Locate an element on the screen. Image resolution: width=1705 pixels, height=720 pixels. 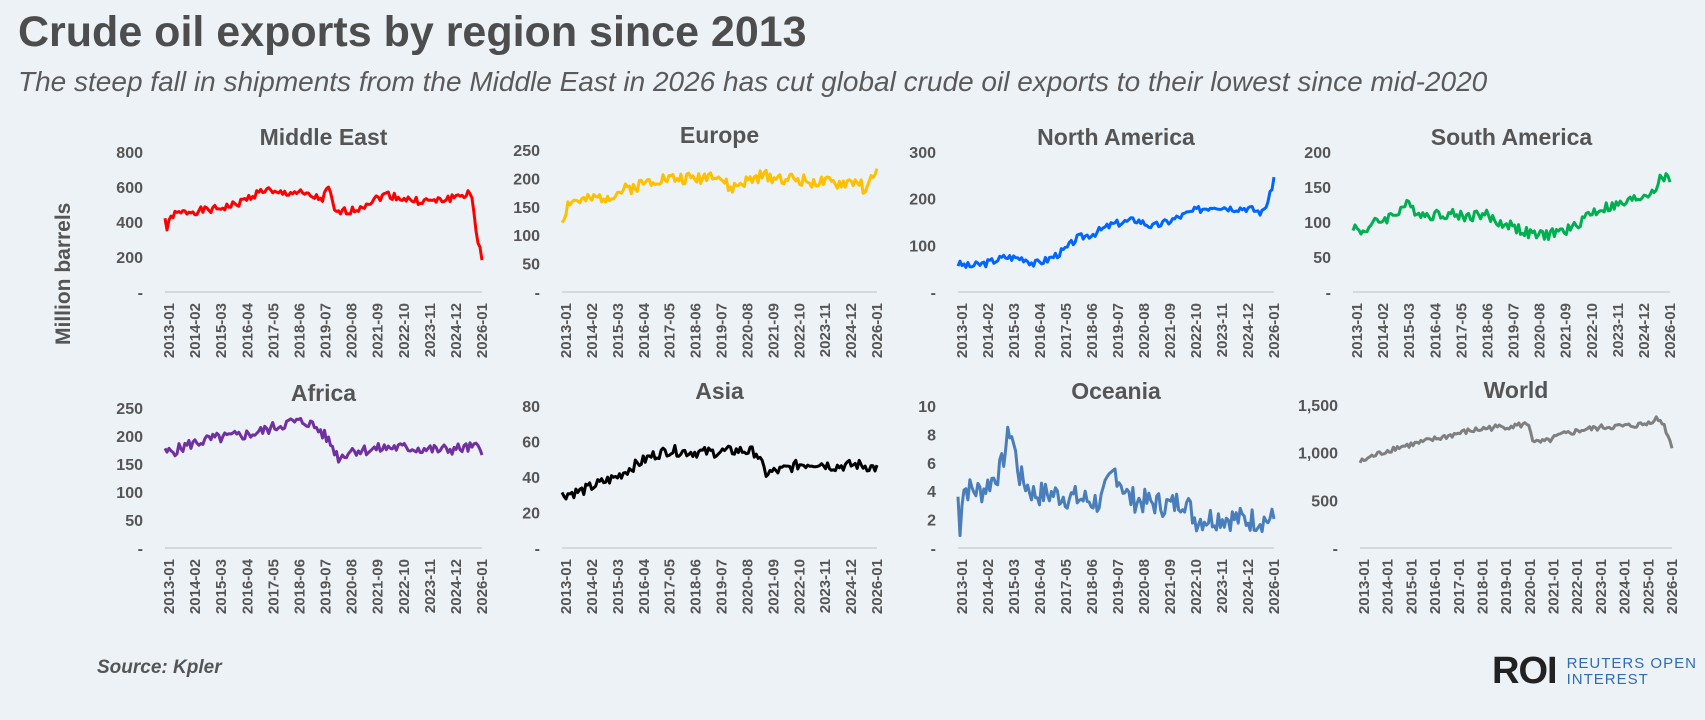
y-tick-label: 400 is located at coordinates (129, 223).